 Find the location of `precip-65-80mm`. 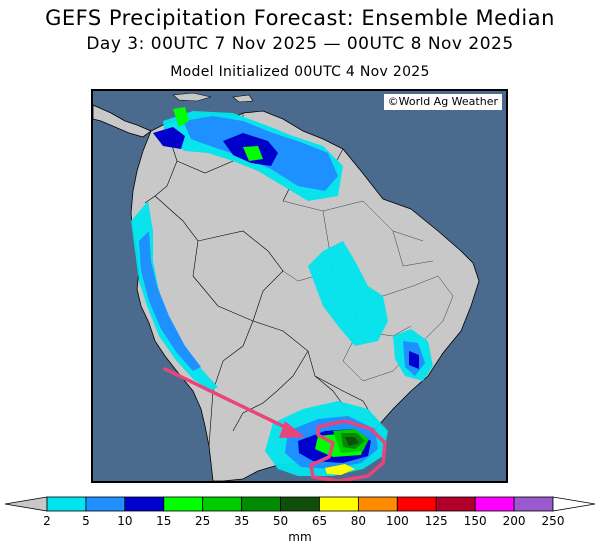

precip-65-80mm is located at coordinates (340, 469).